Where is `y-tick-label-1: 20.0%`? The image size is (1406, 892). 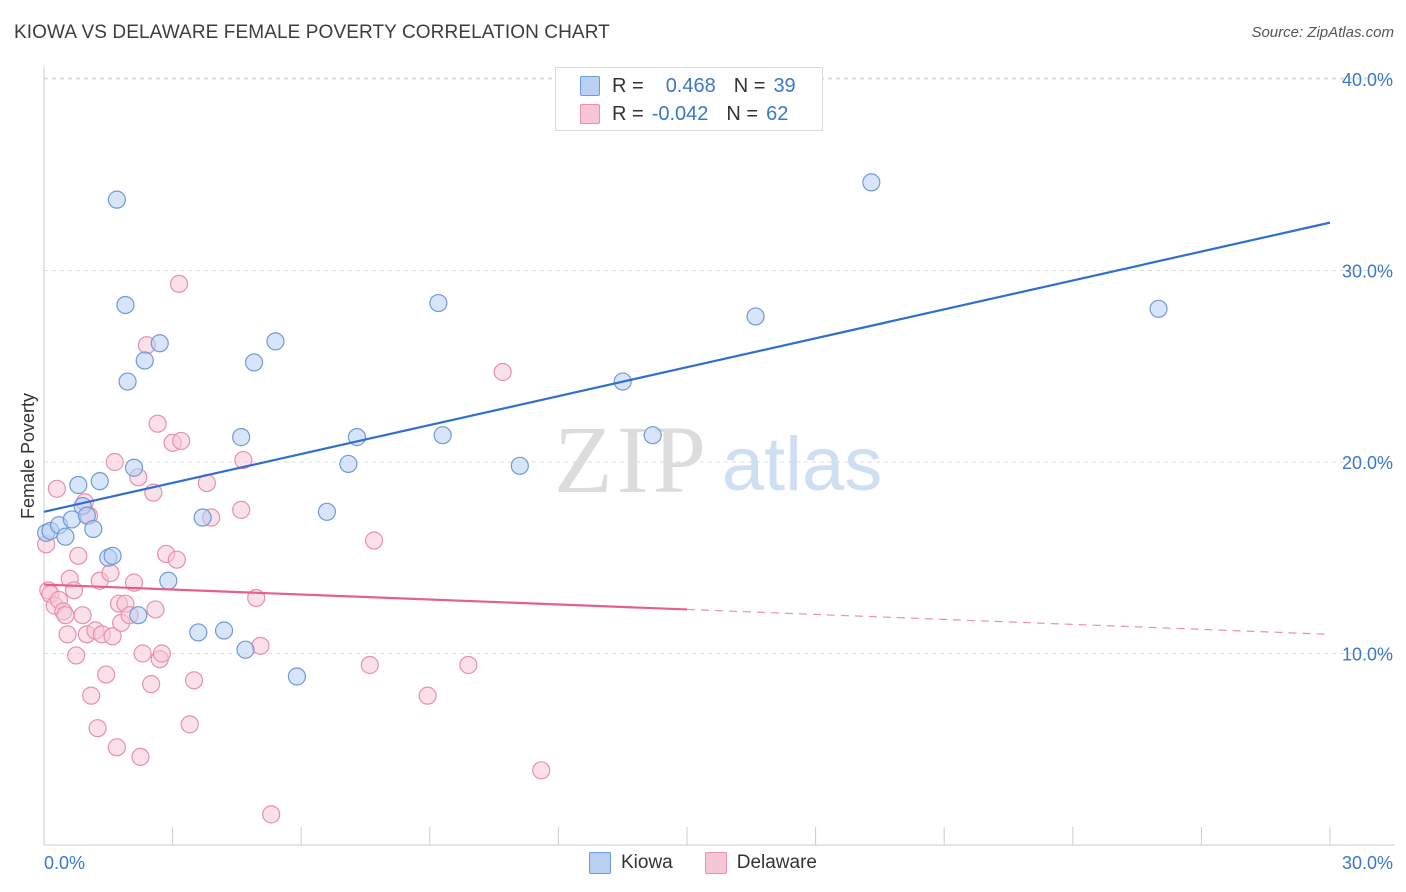
y-tick-label-1: 20.0% is located at coordinates (1367, 463).